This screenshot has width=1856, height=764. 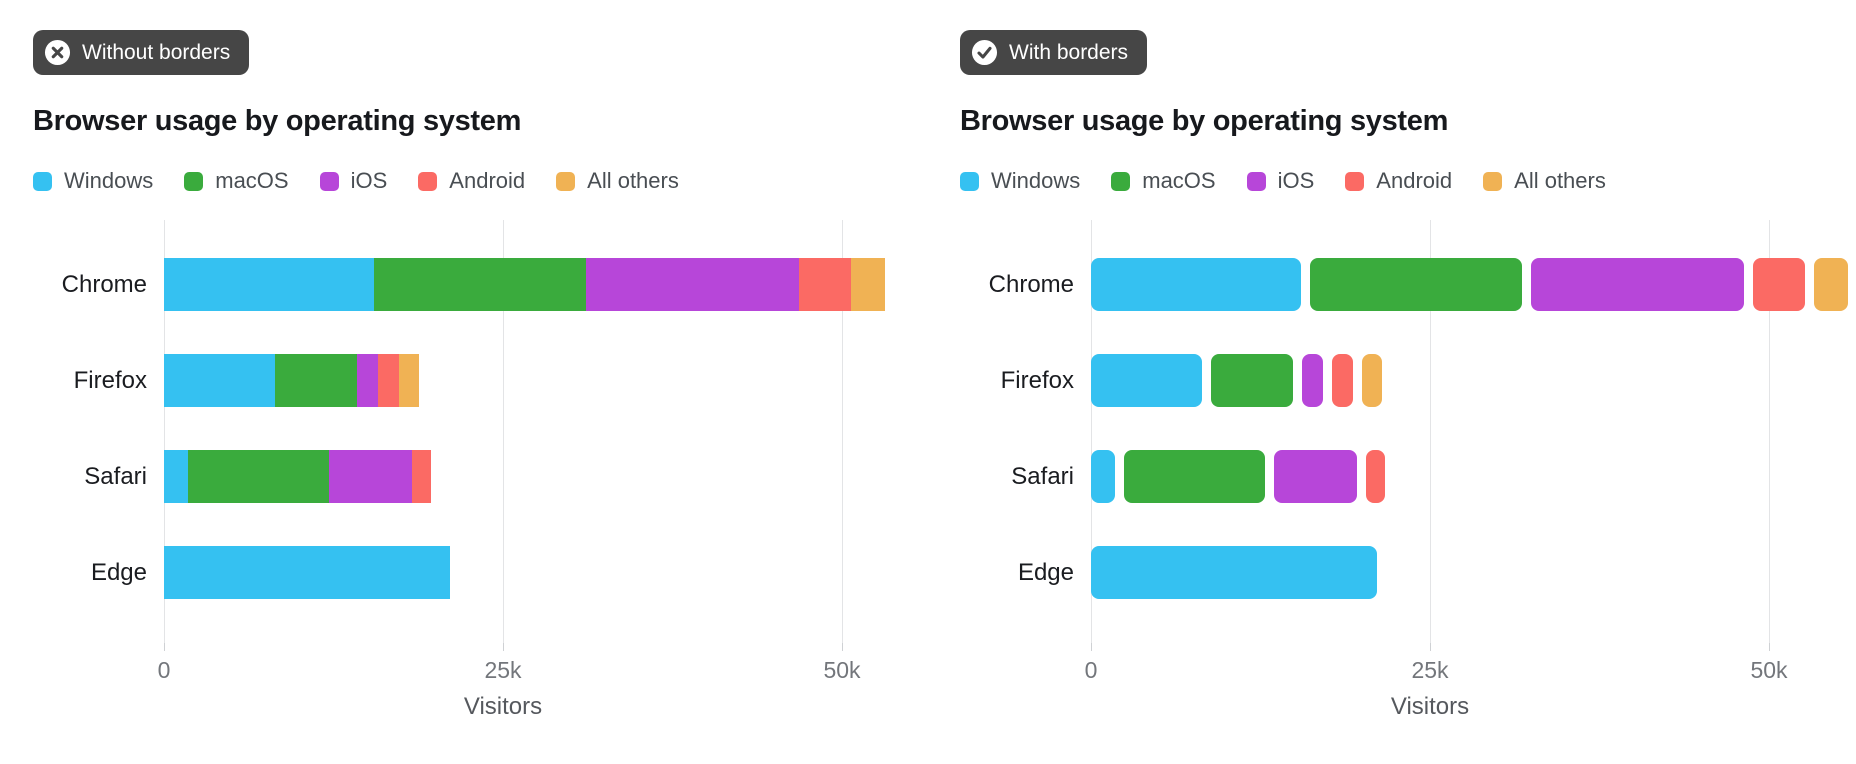 What do you see at coordinates (463, 669) in the screenshot?
I see `x-axis: 0 25k 50k` at bounding box center [463, 669].